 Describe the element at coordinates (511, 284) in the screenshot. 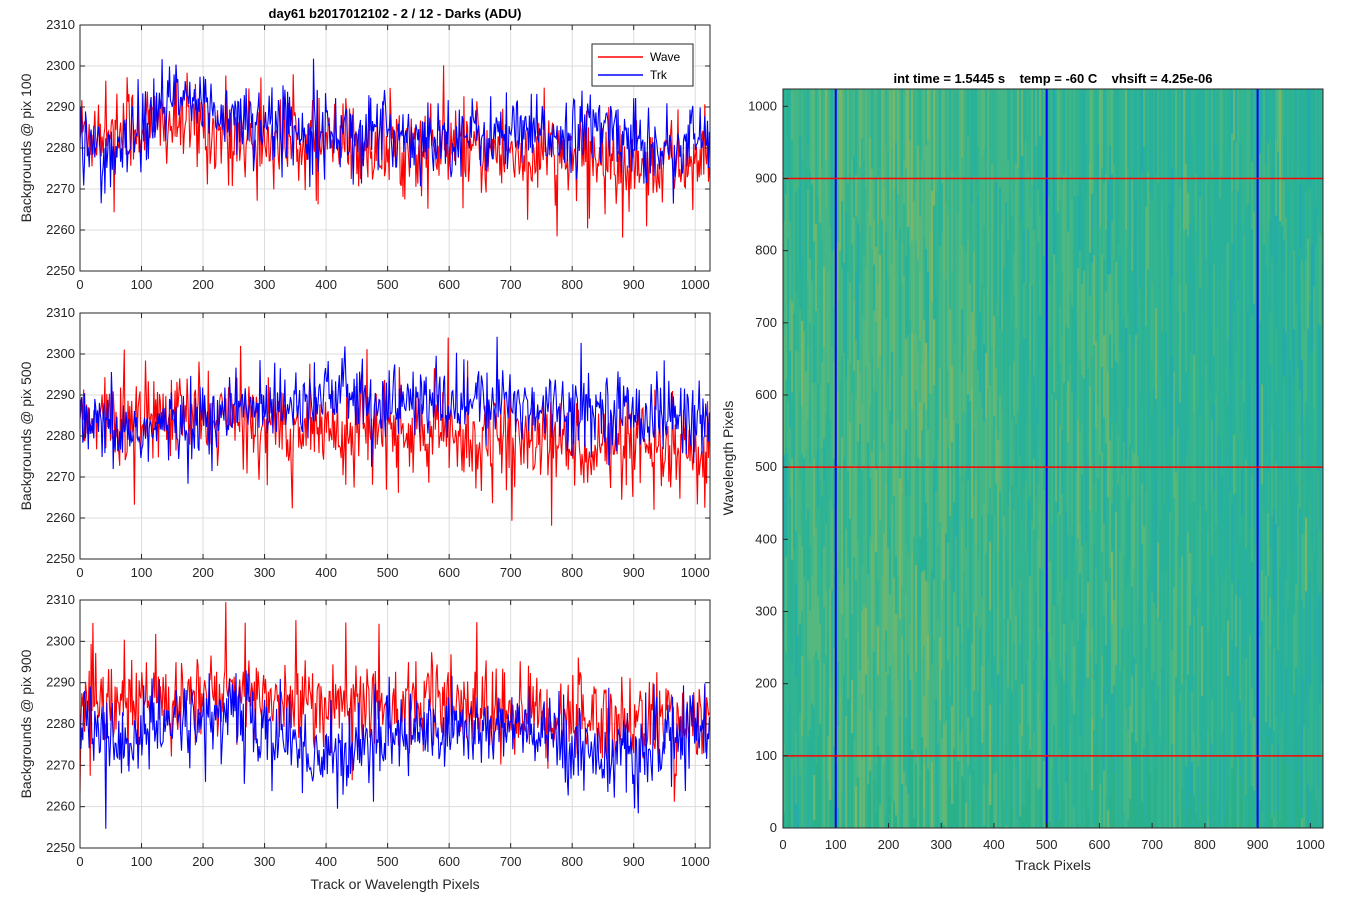

I see `x-tick-label: 700` at that location.